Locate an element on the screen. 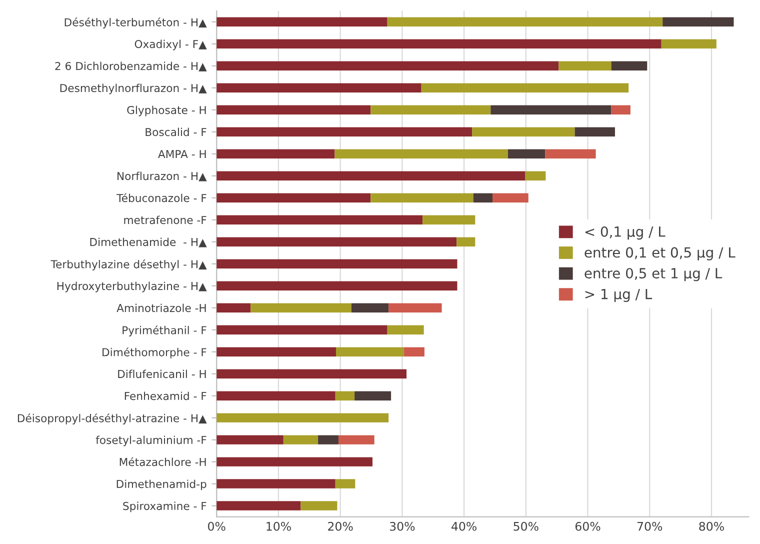 This screenshot has width=760, height=544. y-tick-label: Déséthyl-terbuméton - H▲ is located at coordinates (135, 23).